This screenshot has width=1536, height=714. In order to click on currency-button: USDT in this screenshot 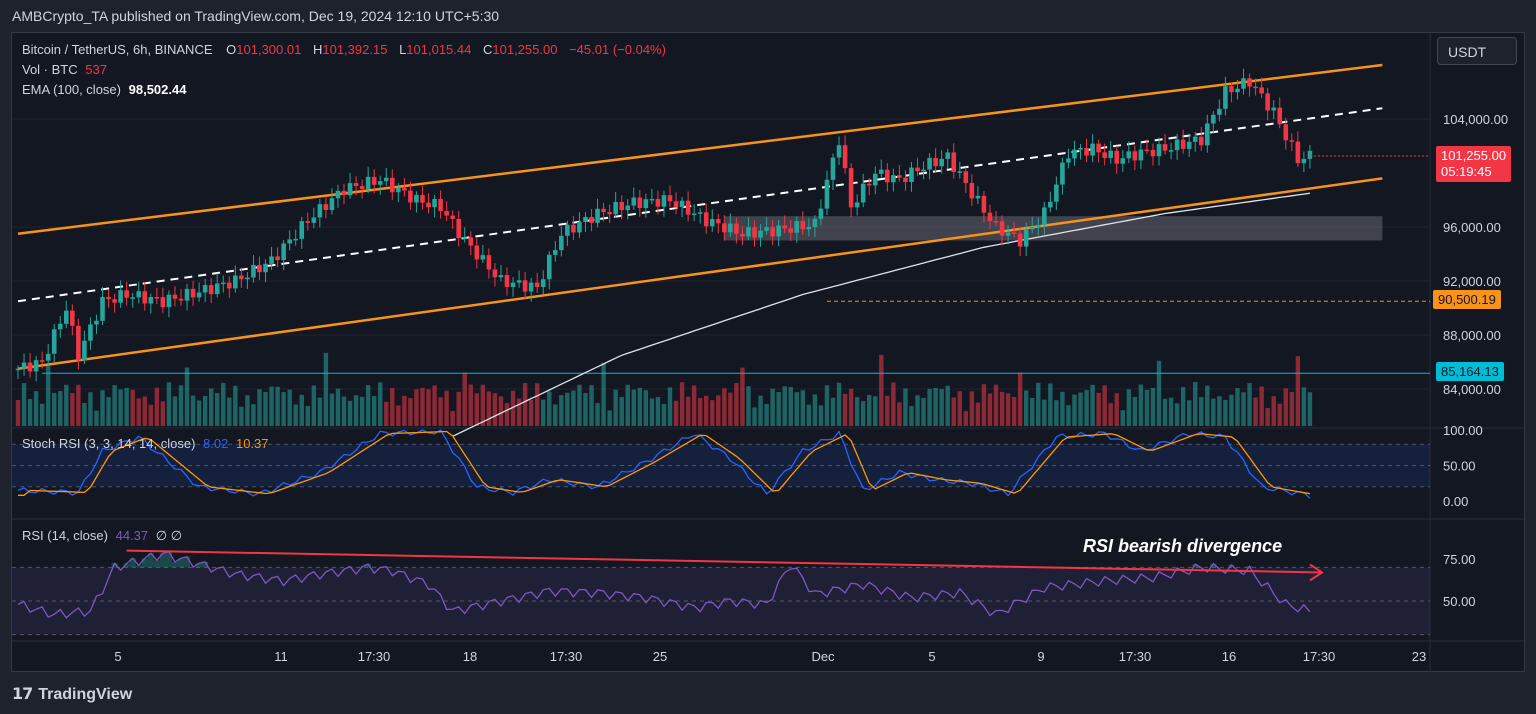, I will do `click(1477, 51)`.